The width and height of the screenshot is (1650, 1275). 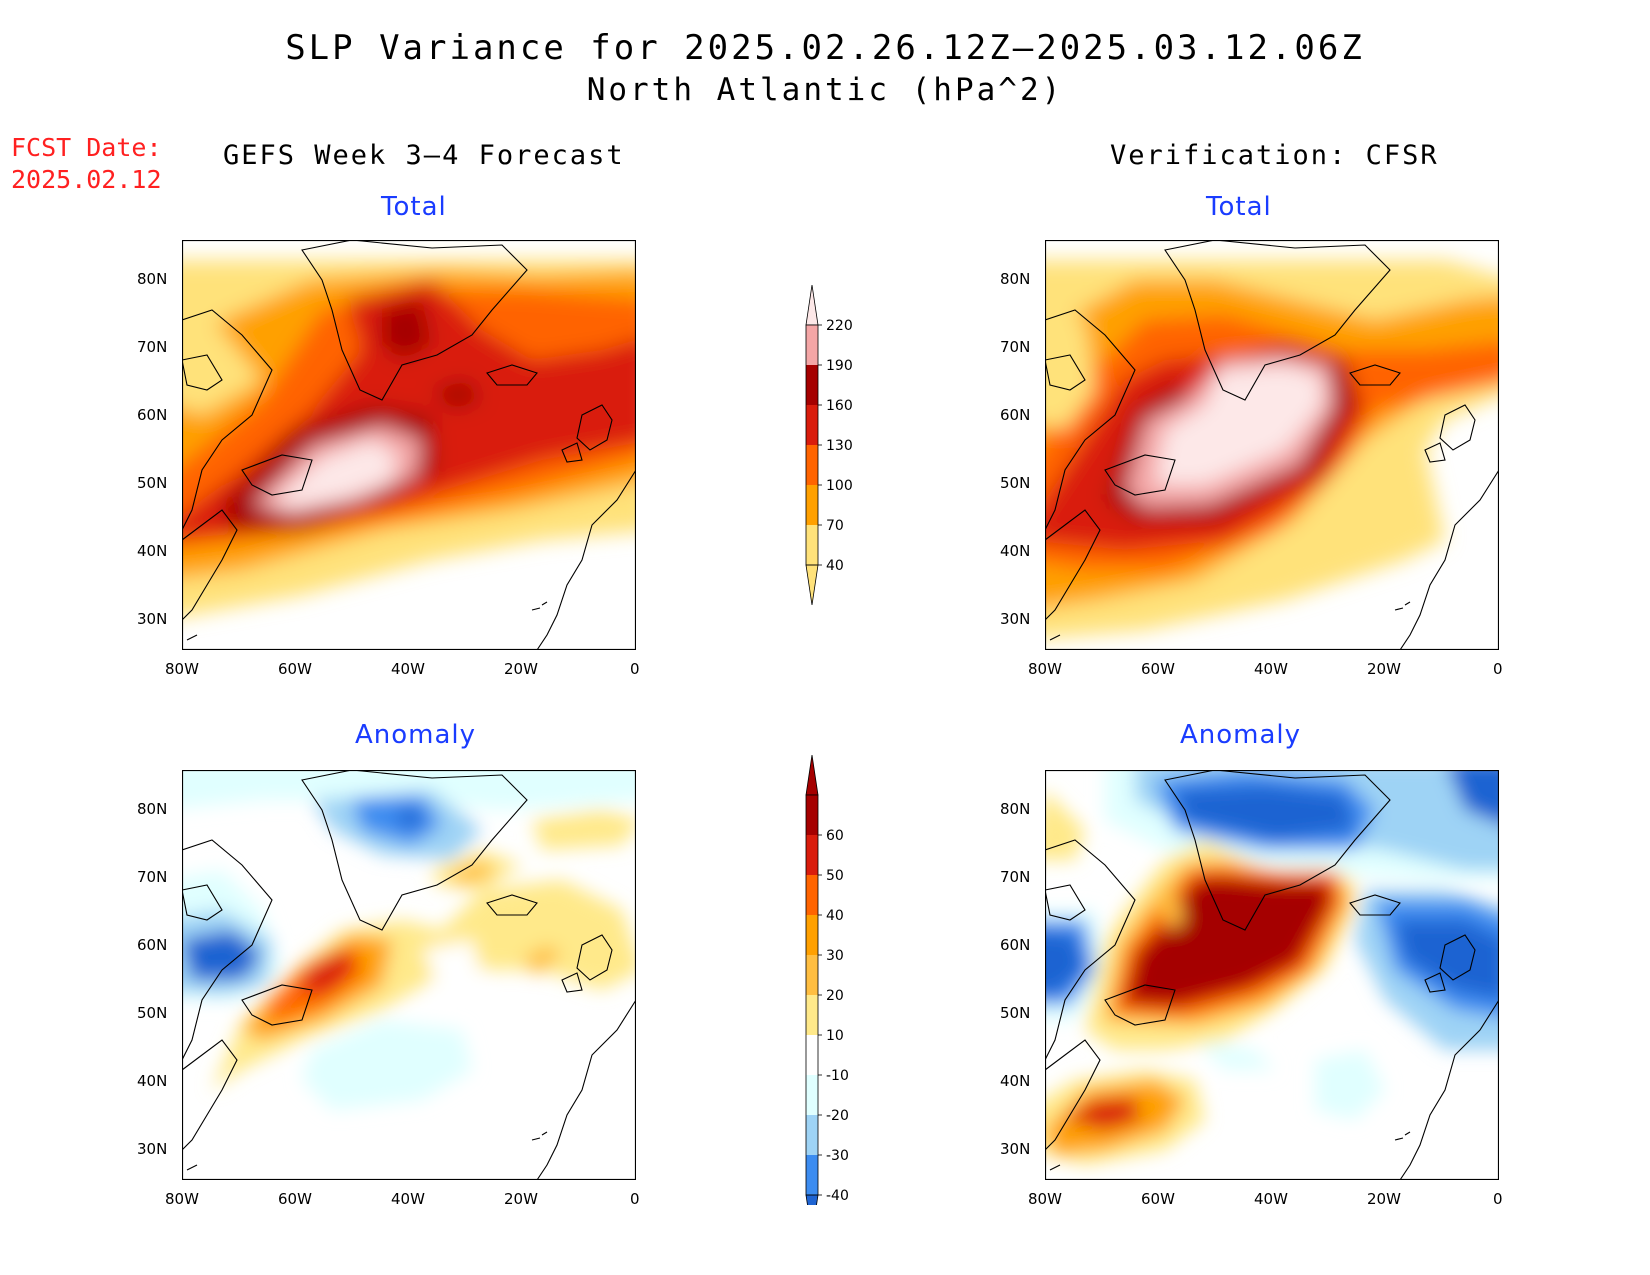 I want to click on figure-subtitle: North Atlantic (hPa^2), so click(x=825, y=90).